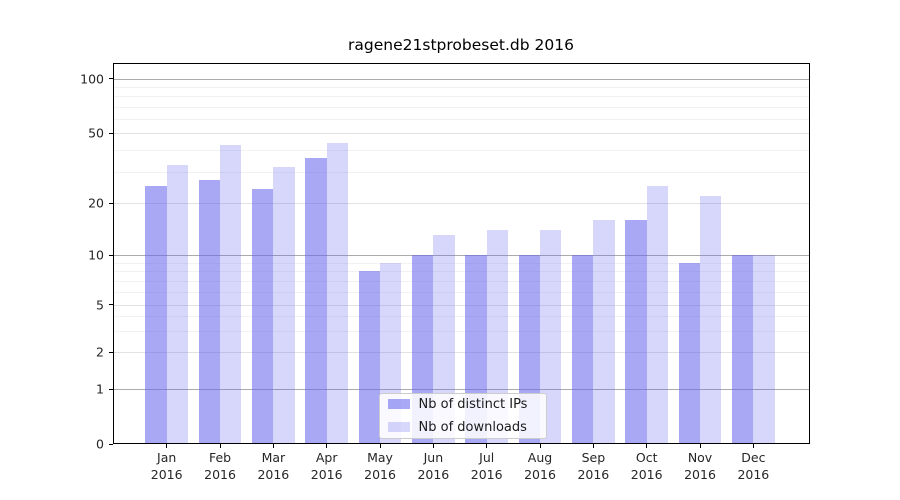 The image size is (900, 500). What do you see at coordinates (593, 457) in the screenshot?
I see `x-tick-month: Sep` at bounding box center [593, 457].